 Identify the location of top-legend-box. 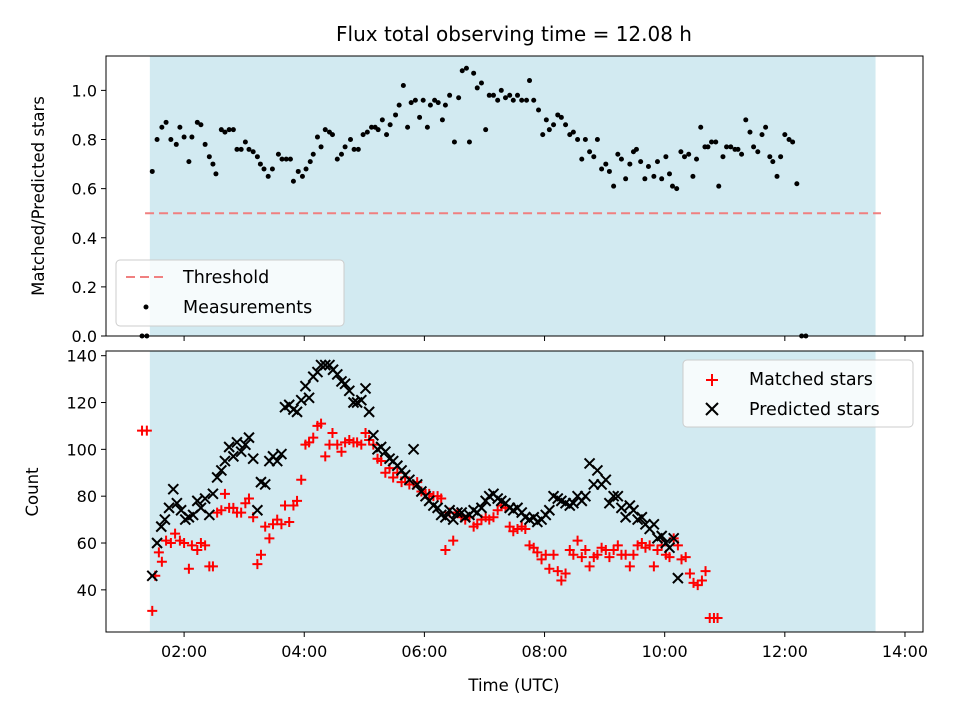
(230, 293).